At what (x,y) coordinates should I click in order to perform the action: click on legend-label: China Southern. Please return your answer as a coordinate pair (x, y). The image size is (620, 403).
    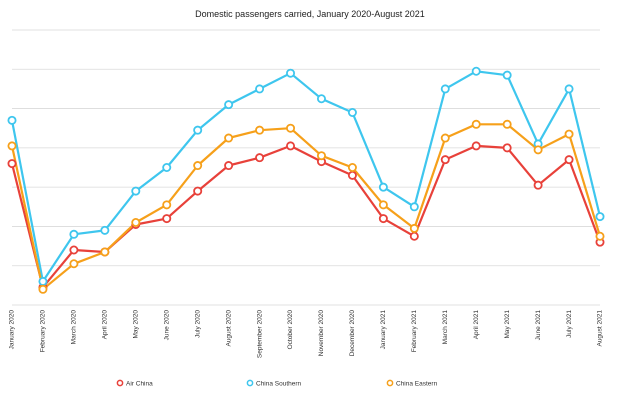
    Looking at the image, I should click on (279, 383).